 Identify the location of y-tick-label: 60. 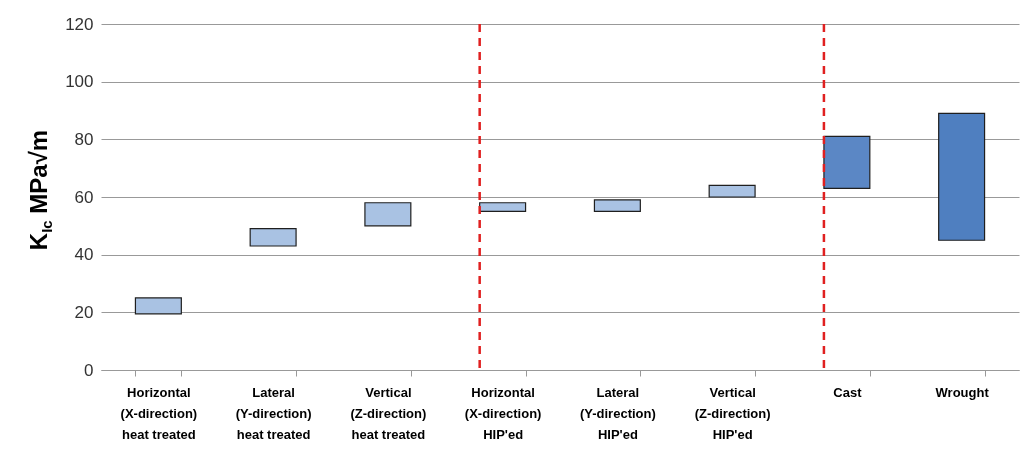
(84, 197).